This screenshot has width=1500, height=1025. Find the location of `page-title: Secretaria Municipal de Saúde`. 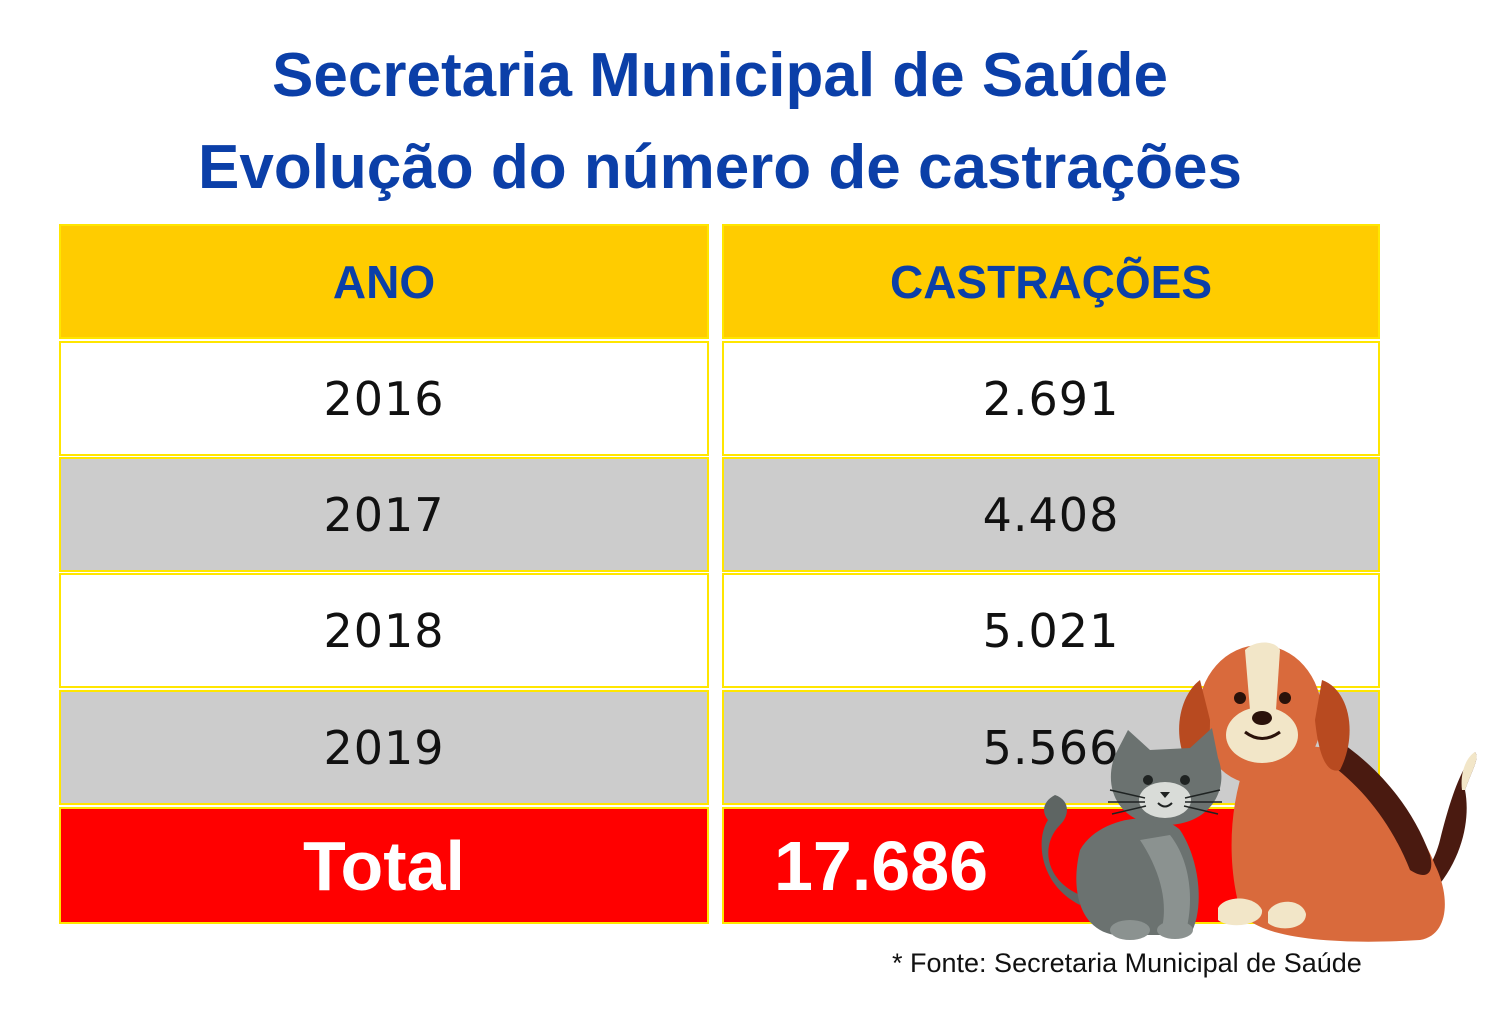

page-title: Secretaria Municipal de Saúde is located at coordinates (720, 75).